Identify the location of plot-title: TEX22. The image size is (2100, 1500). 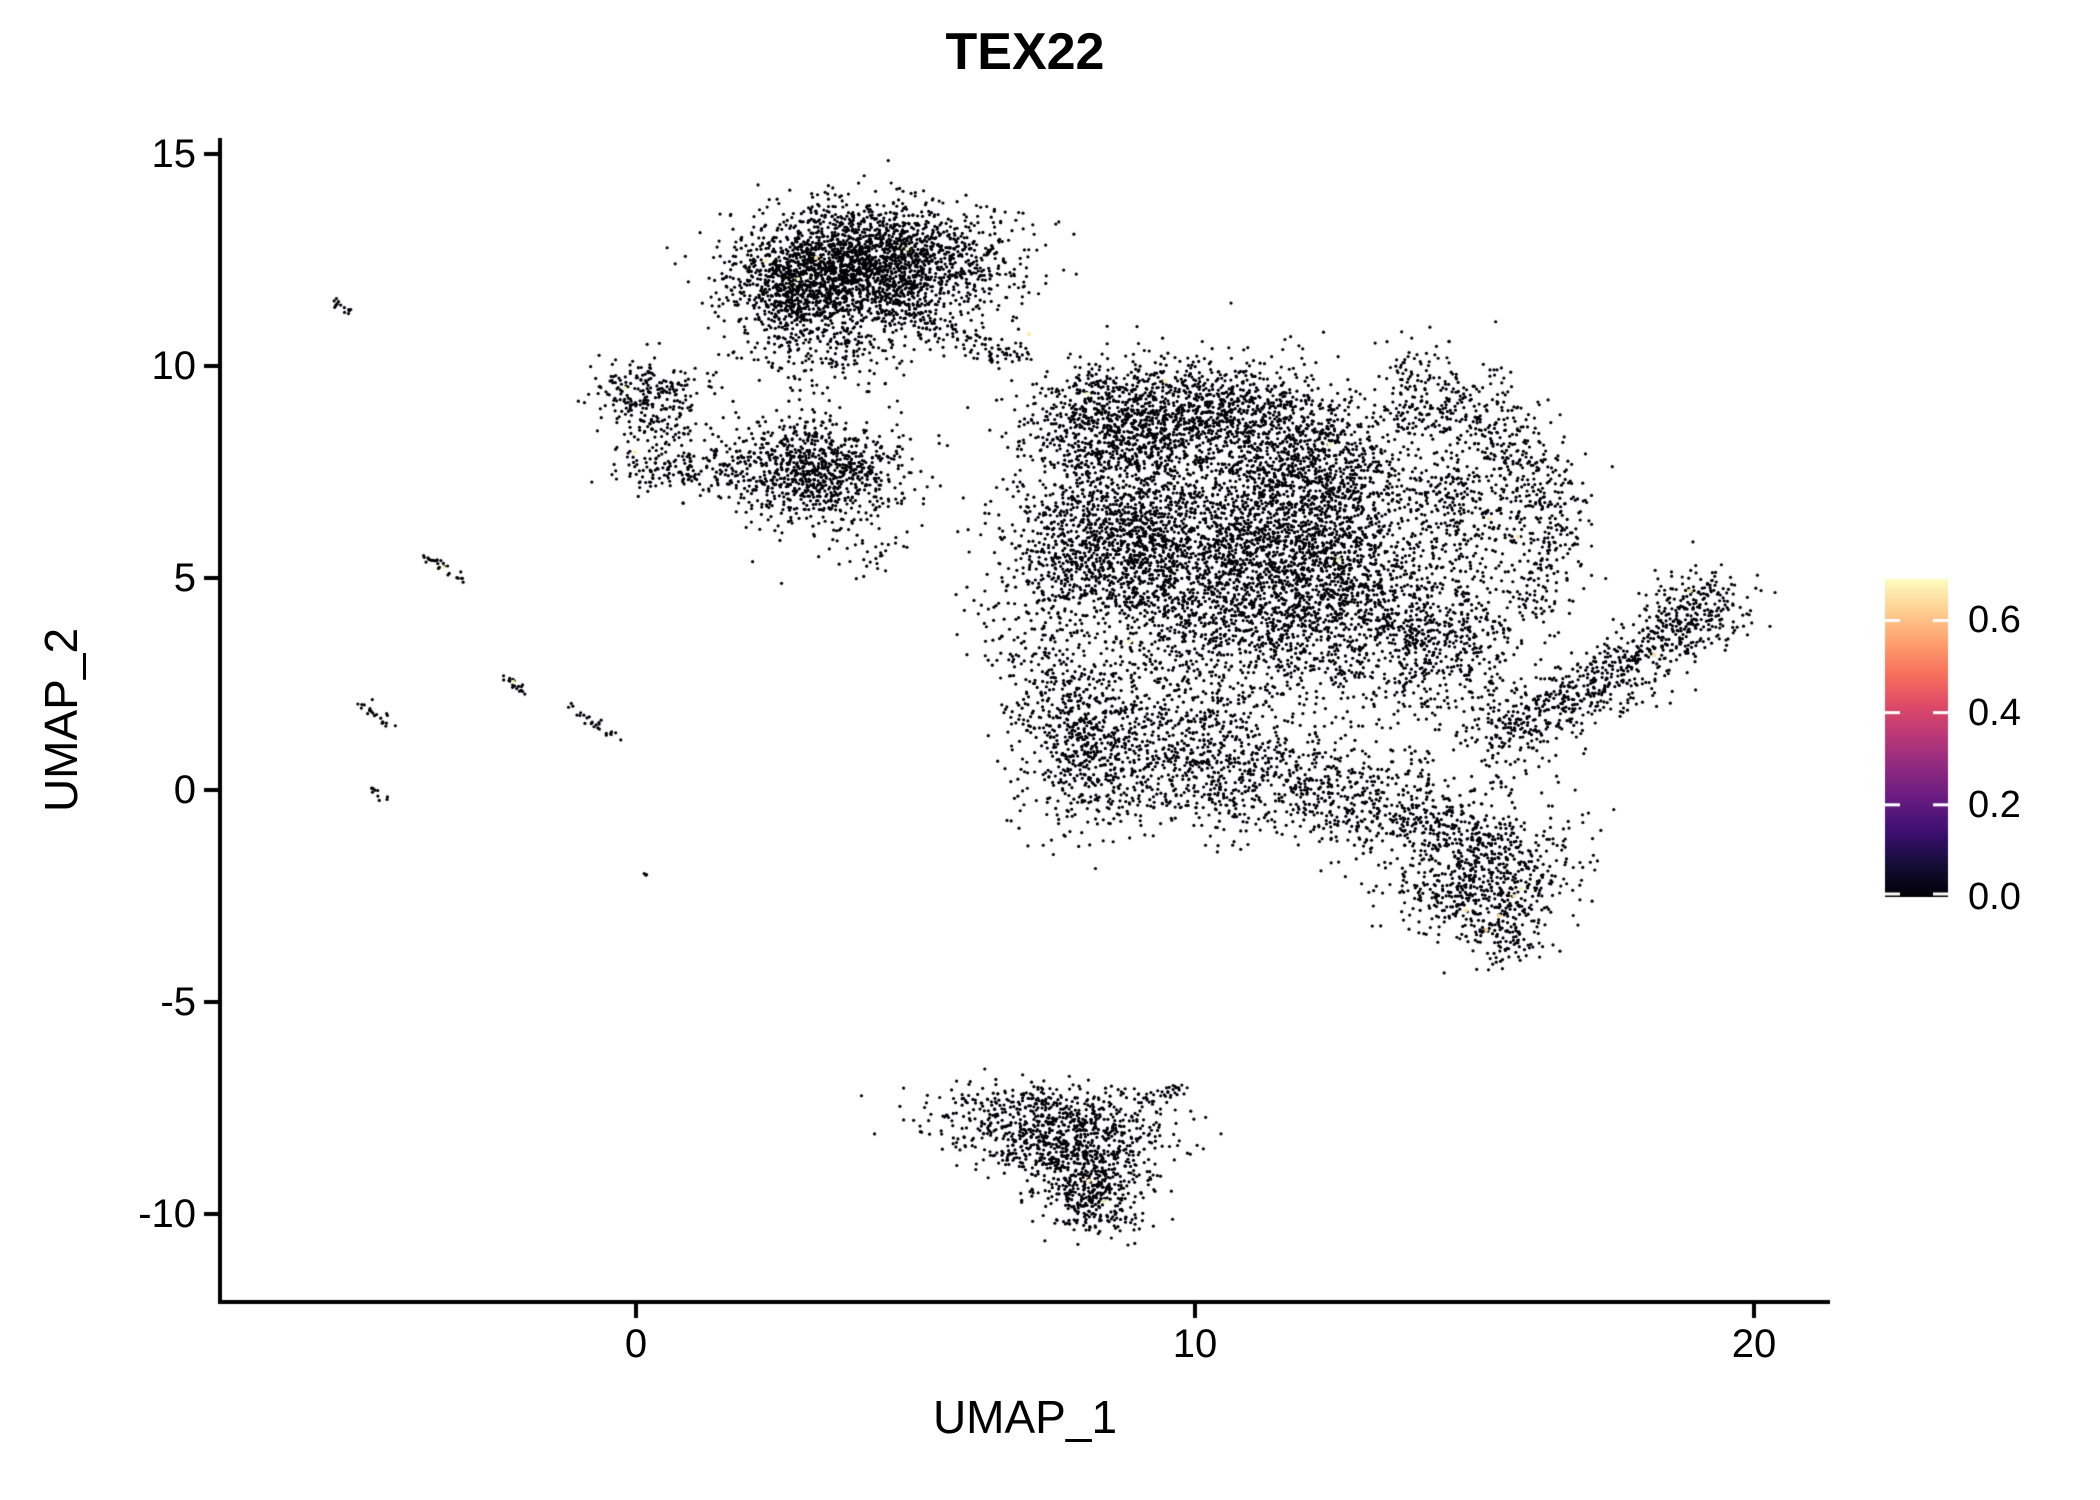
(1025, 52).